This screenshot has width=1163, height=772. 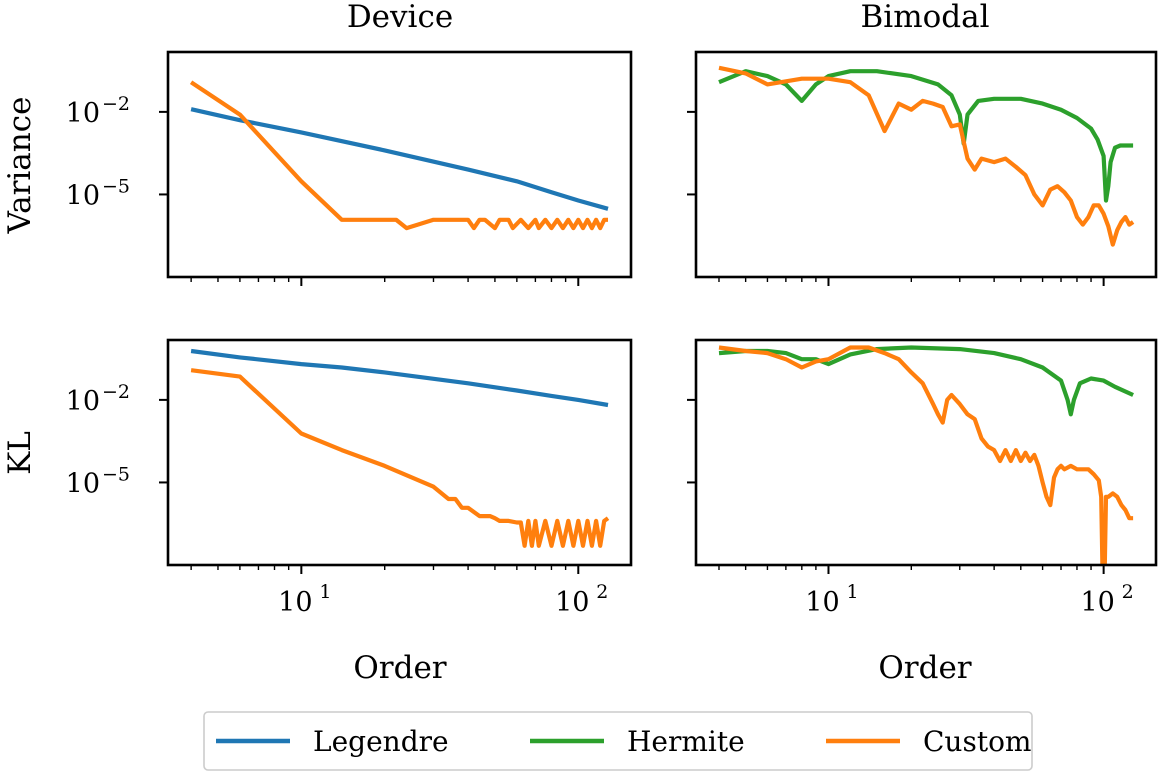 I want to click on column-title-device: Device, so click(x=400, y=17).